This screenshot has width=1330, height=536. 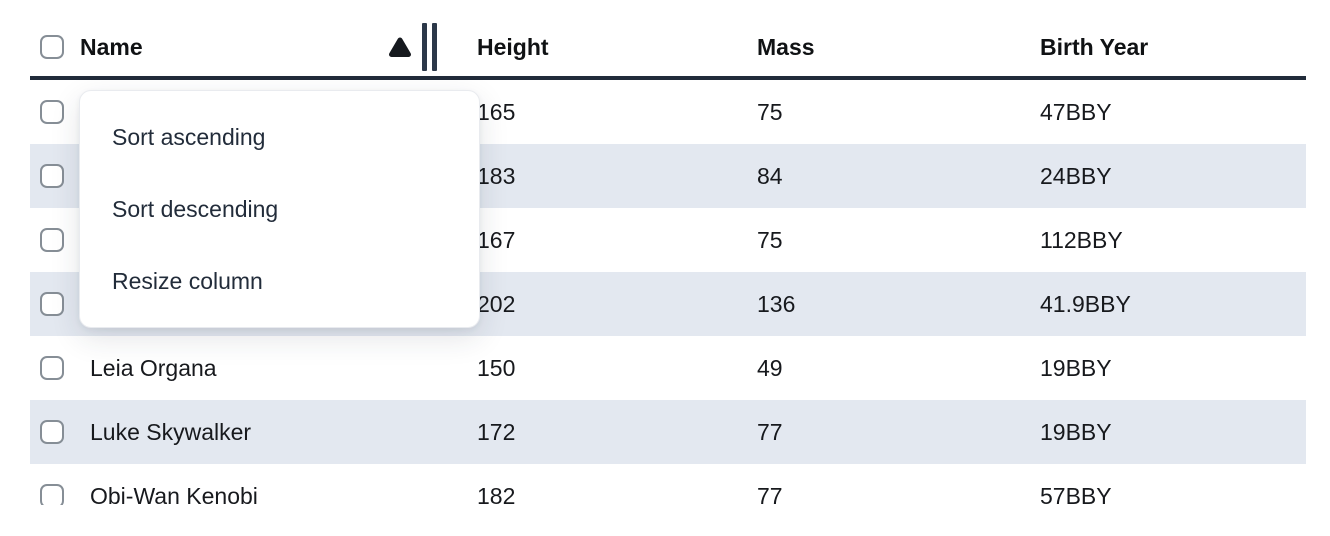 I want to click on select-all-cell, so click(x=55, y=47).